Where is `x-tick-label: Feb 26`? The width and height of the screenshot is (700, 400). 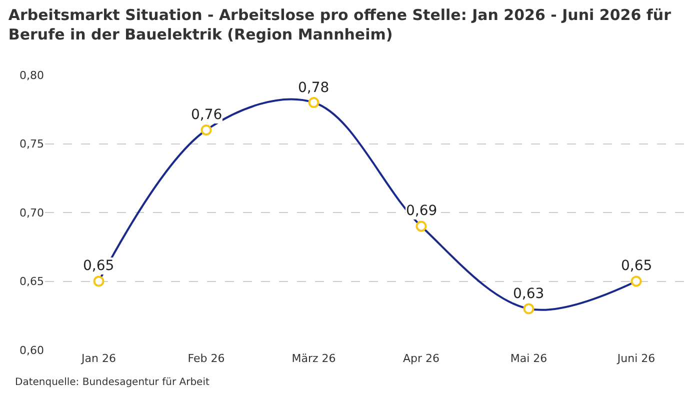 x-tick-label: Feb 26 is located at coordinates (206, 358).